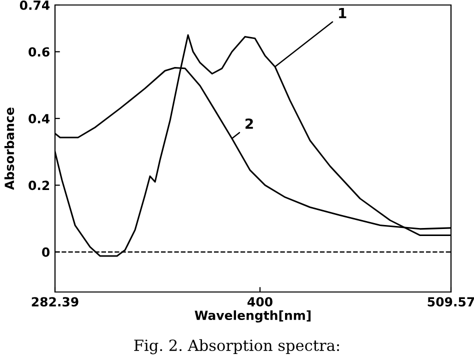 The width and height of the screenshot is (474, 358). Describe the element at coordinates (46, 252) in the screenshot. I see `y-tick-label: 0` at that location.